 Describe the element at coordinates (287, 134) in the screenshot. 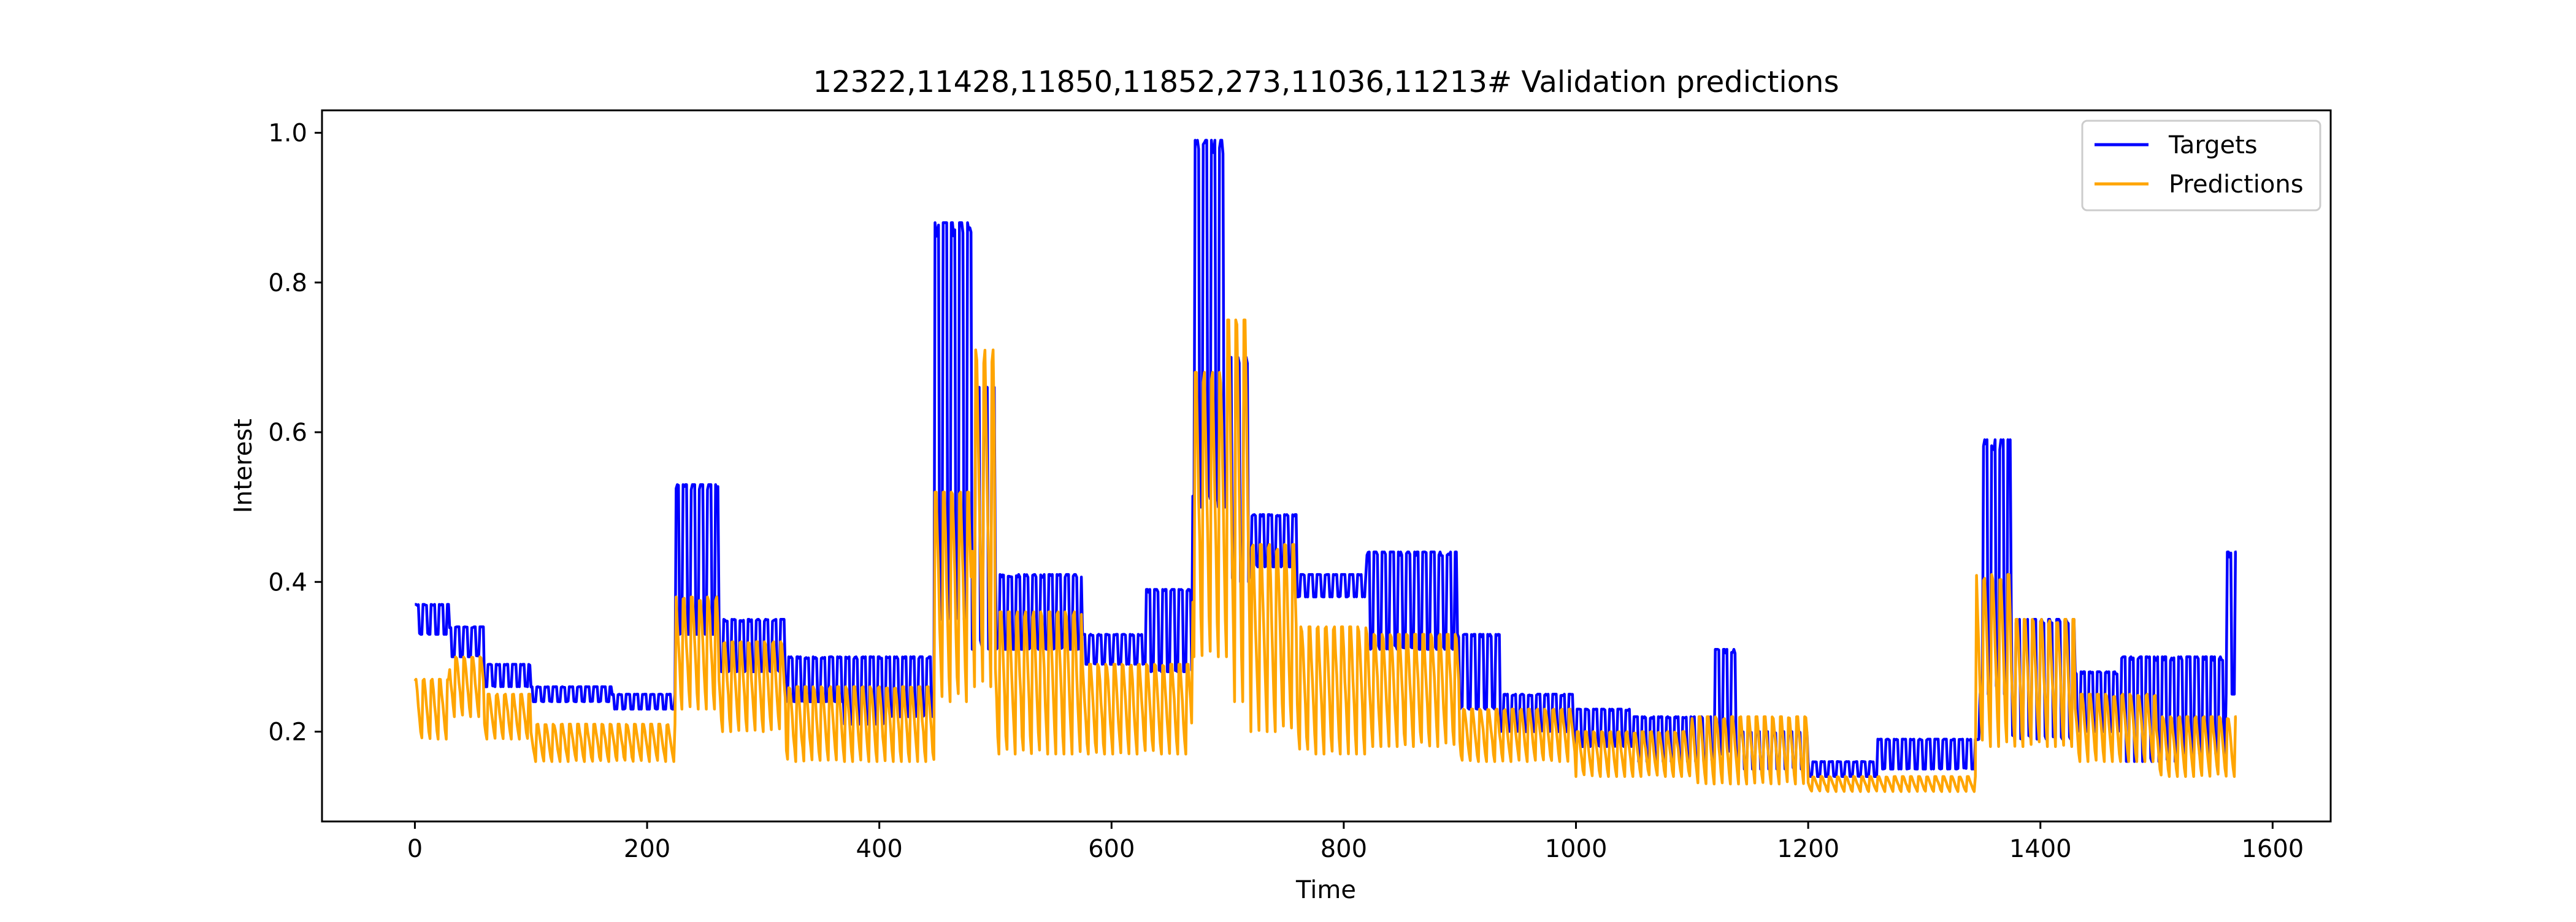

I see `y-tick-label: 1.0` at that location.